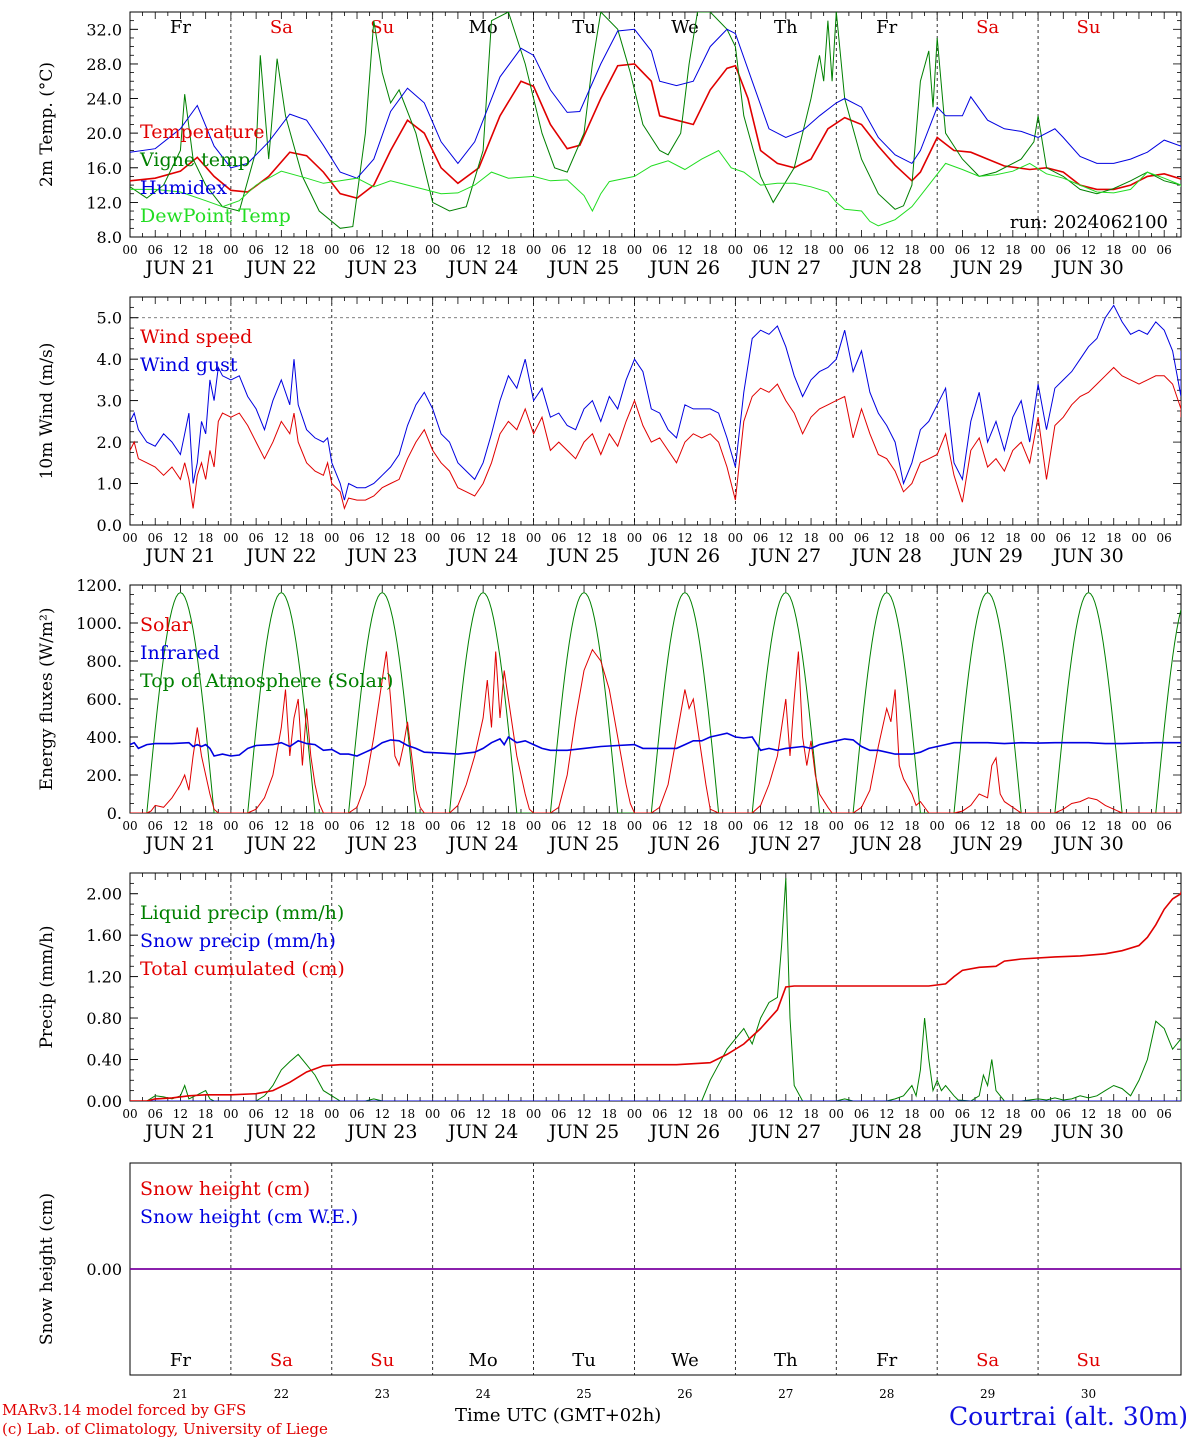  What do you see at coordinates (104, 1018) in the screenshot?
I see `y-tick-label: 0.80` at bounding box center [104, 1018].